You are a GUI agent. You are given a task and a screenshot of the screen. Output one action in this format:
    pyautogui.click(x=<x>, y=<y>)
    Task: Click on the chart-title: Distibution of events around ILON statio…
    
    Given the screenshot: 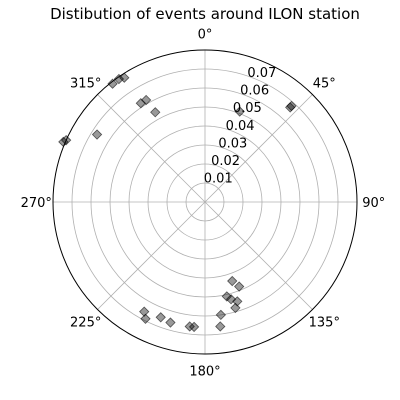 What is the action you would take?
    pyautogui.click(x=205, y=14)
    